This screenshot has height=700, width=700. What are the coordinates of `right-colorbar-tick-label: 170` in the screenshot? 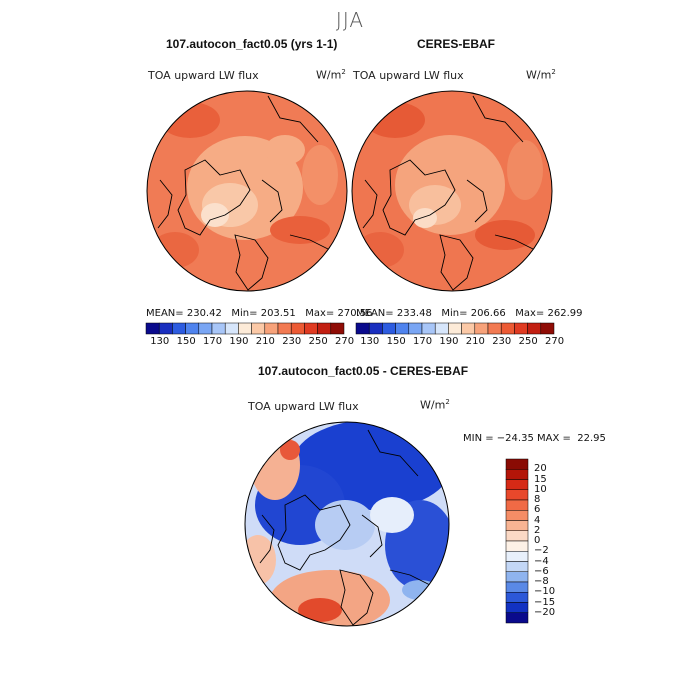 It's located at (423, 341).